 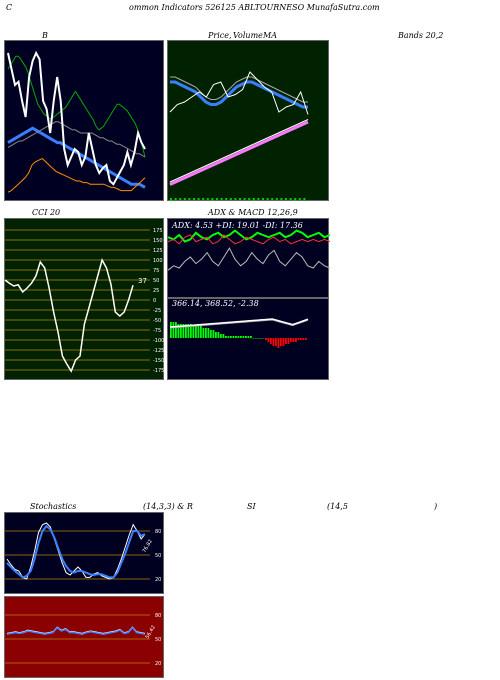 I want to click on rsi-tick-label: 20, so click(x=158, y=664).